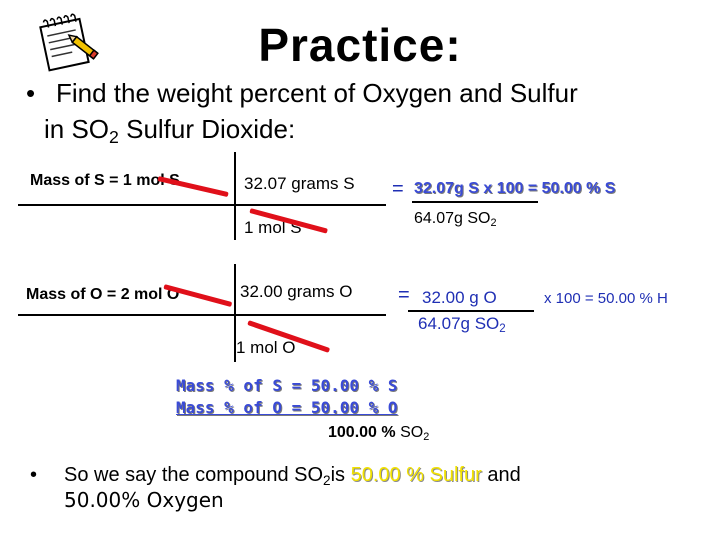  What do you see at coordinates (459, 297) in the screenshot?
I see `oxygen-result: 32.00 g O` at bounding box center [459, 297].